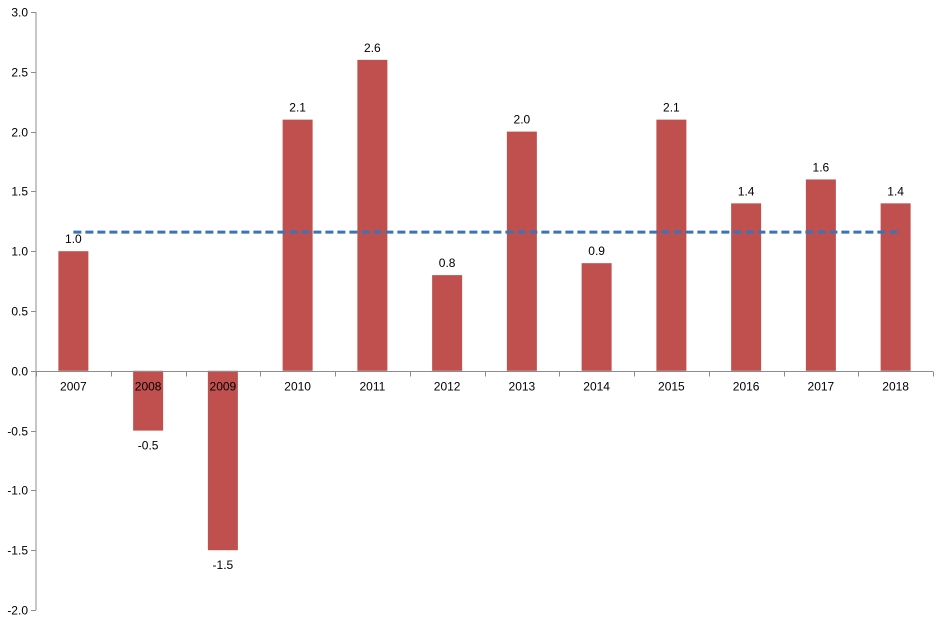 The image size is (941, 625). I want to click on x-tick-label: 2016, so click(746, 387).